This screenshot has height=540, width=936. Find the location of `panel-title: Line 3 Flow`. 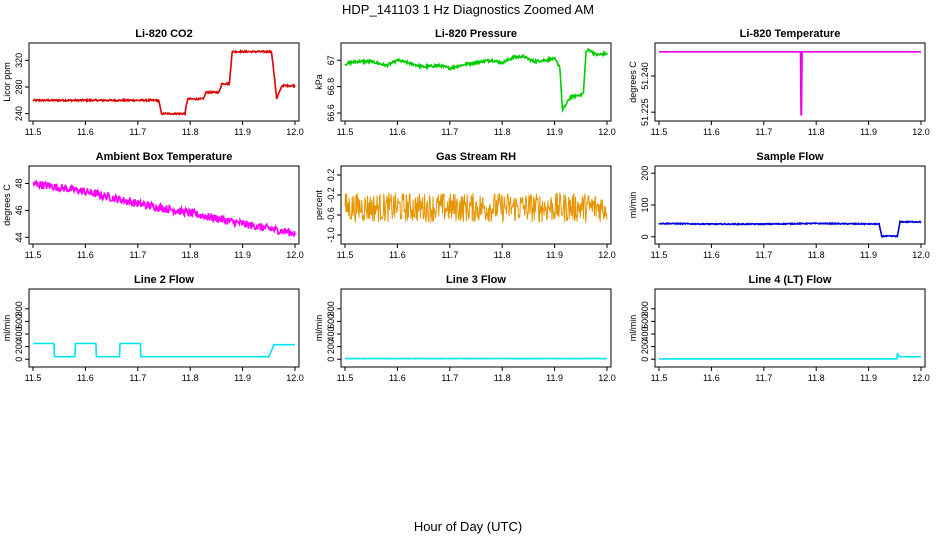

panel-title: Line 3 Flow is located at coordinates (476, 280).